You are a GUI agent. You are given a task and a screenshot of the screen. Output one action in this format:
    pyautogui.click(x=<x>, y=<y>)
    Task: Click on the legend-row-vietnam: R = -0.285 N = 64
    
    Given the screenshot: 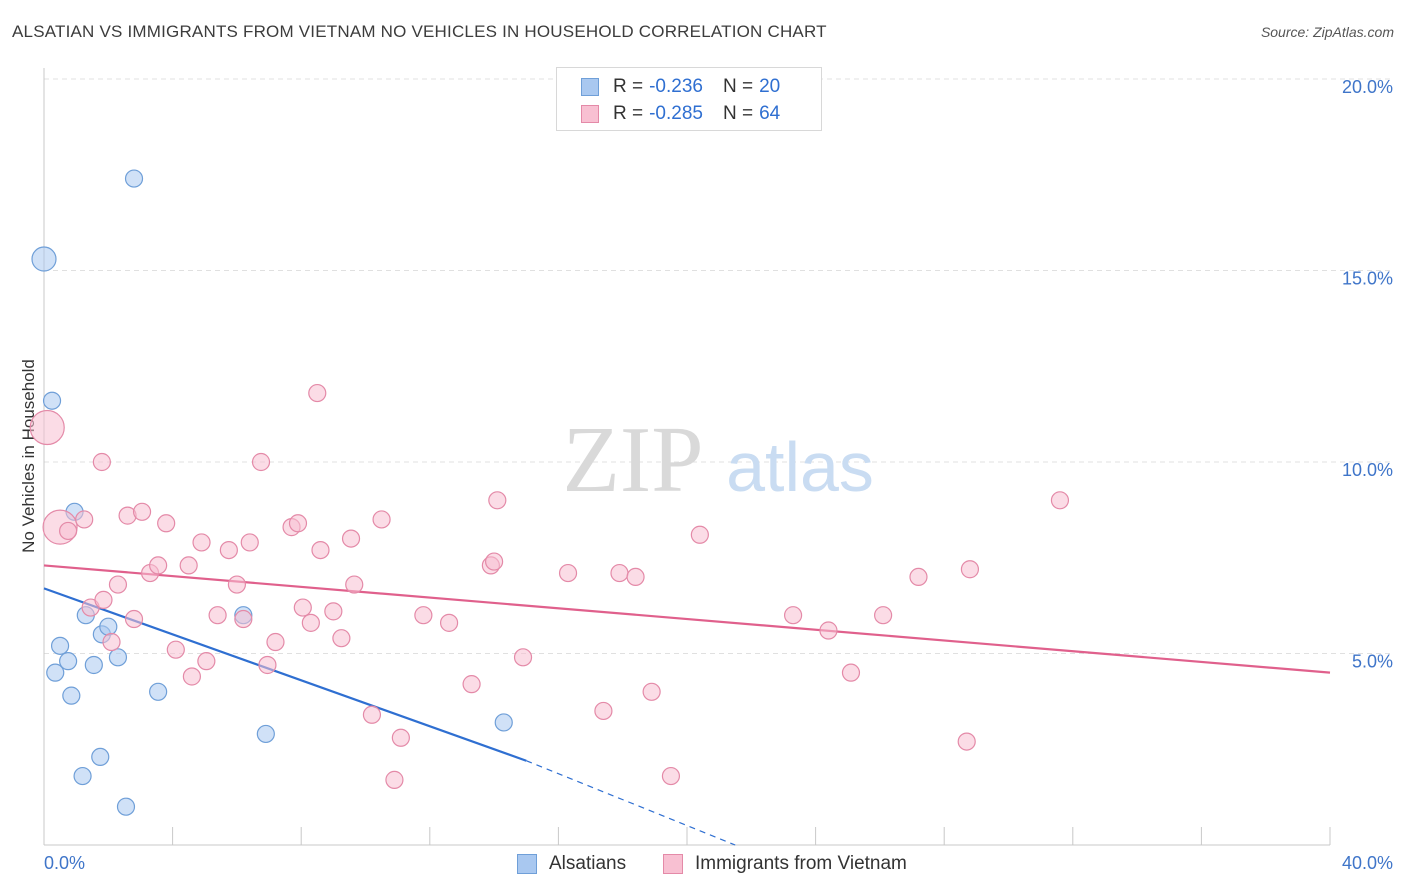 What is the action you would take?
    pyautogui.click(x=680, y=114)
    